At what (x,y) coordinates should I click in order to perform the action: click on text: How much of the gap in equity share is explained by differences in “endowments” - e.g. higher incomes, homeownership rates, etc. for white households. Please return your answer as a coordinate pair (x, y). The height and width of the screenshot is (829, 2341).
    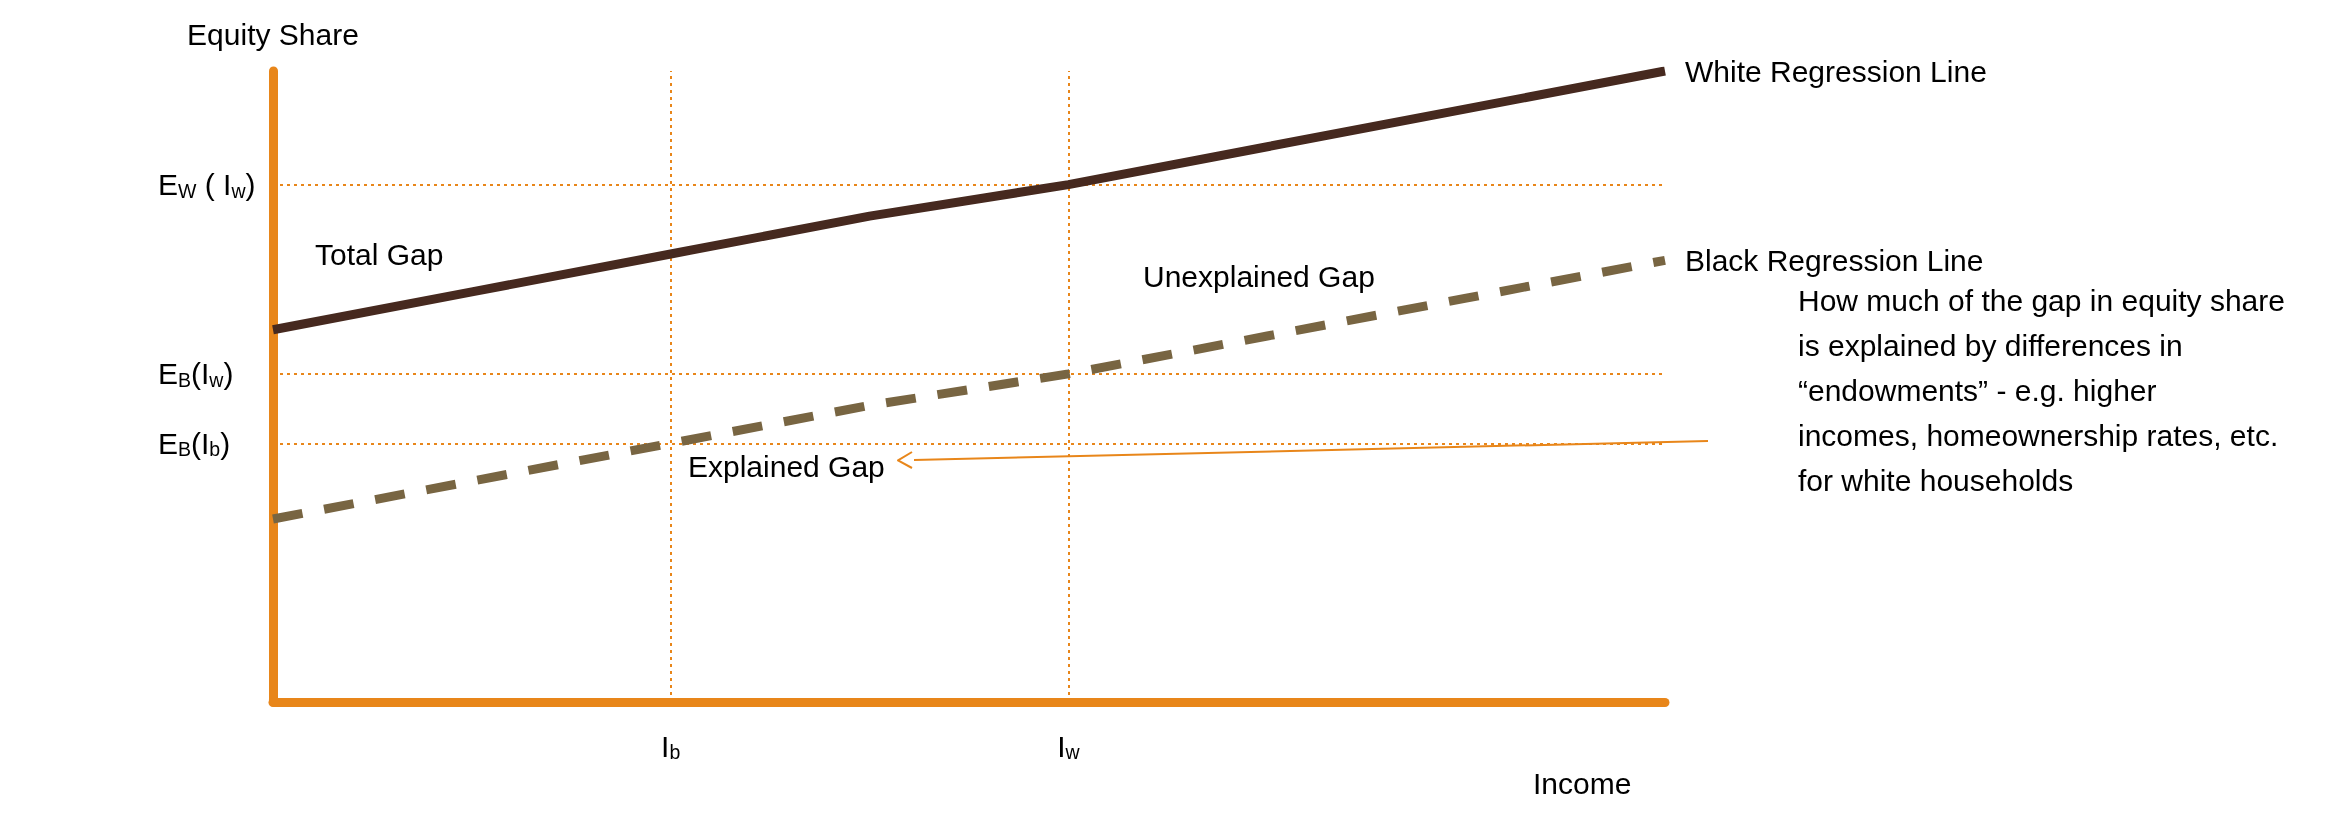
    Looking at the image, I should click on (2046, 390).